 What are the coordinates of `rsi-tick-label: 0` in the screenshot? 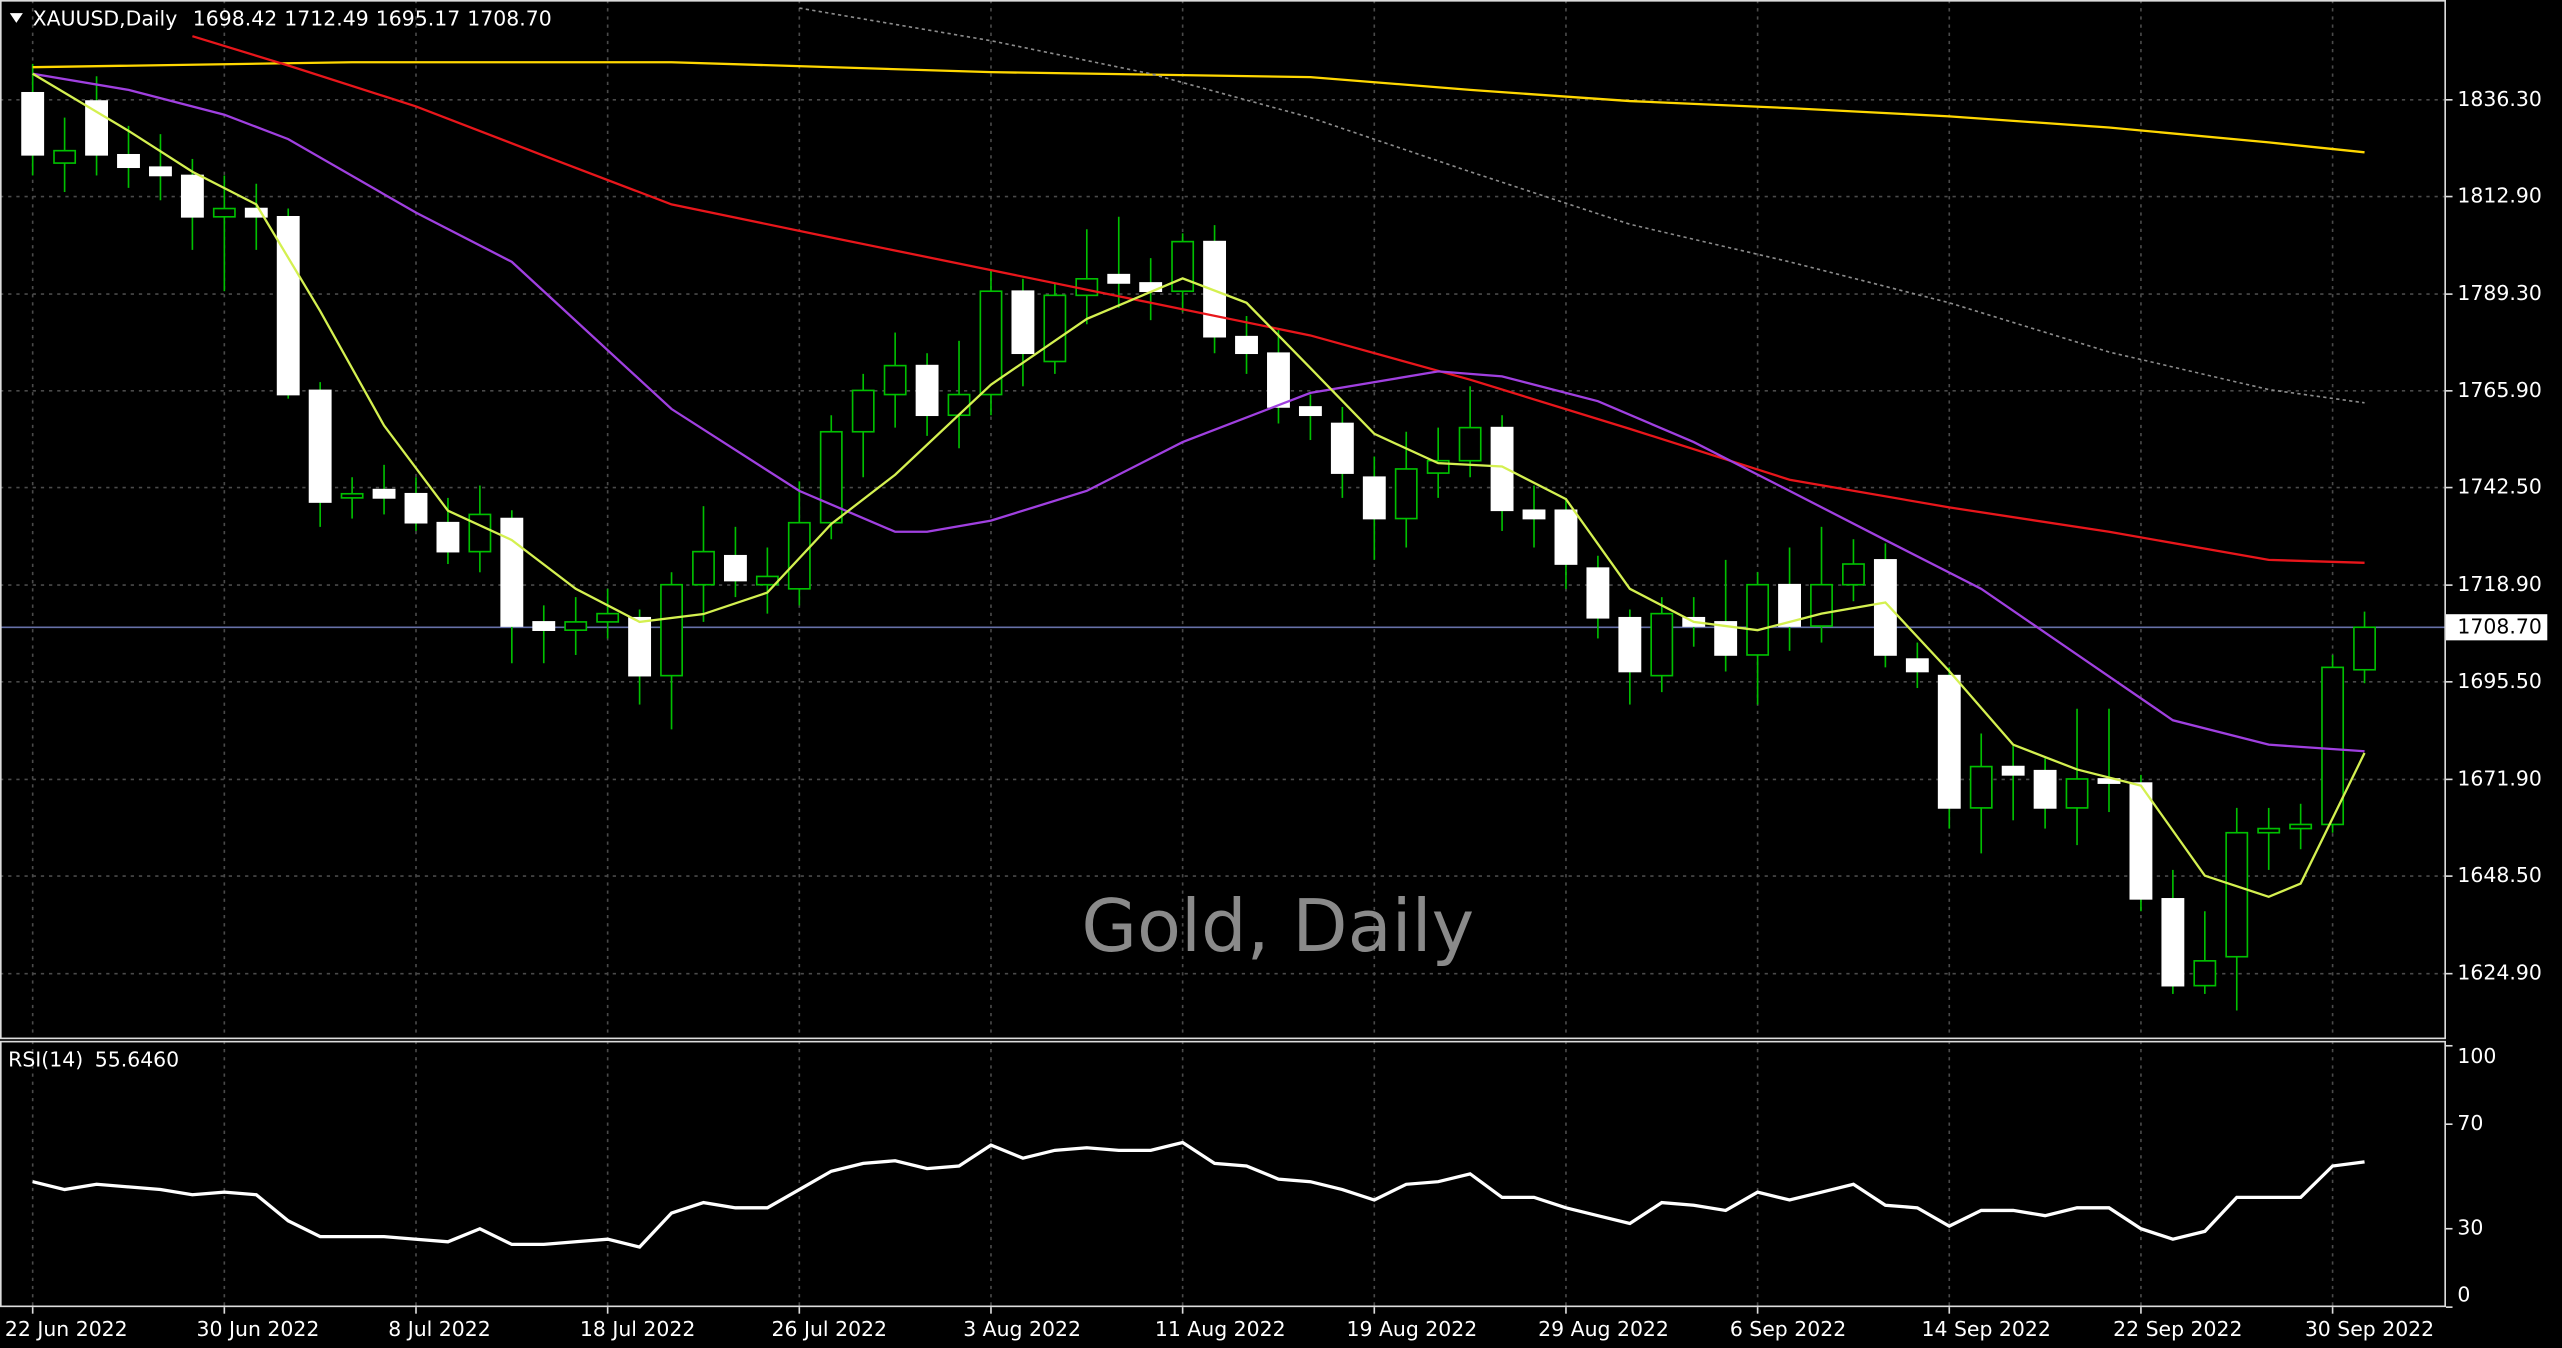 It's located at (2463, 1295).